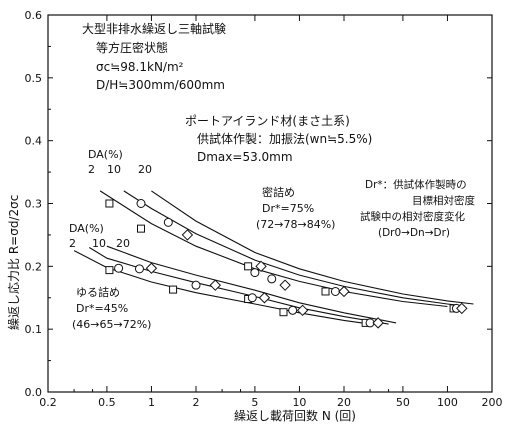  What do you see at coordinates (48, 402) in the screenshot?
I see `x-tick-label: 0.2` at bounding box center [48, 402].